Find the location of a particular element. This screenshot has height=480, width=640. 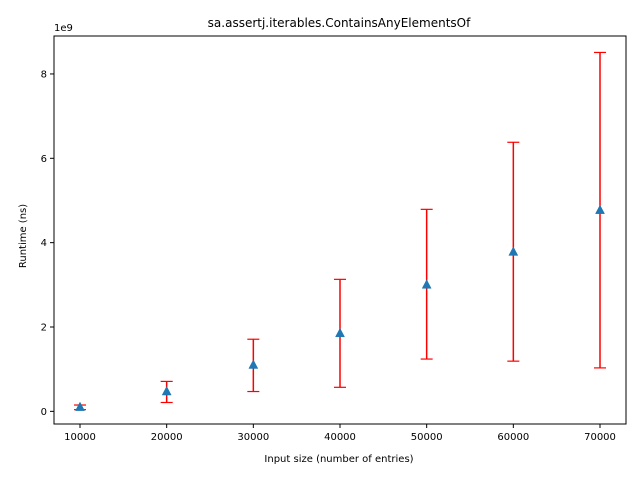

y-tick-label: 8 is located at coordinates (44, 74).